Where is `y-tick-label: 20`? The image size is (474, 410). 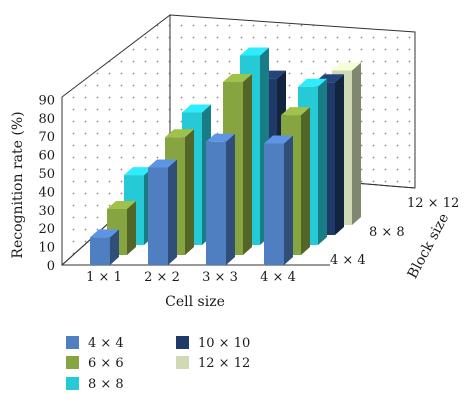 y-tick-label: 20 is located at coordinates (46, 229).